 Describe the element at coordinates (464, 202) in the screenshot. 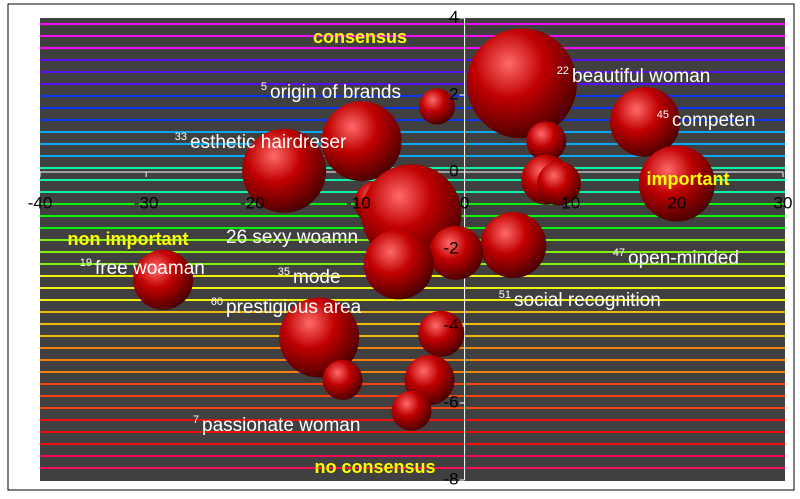

I see `x-tick-label: 0` at that location.